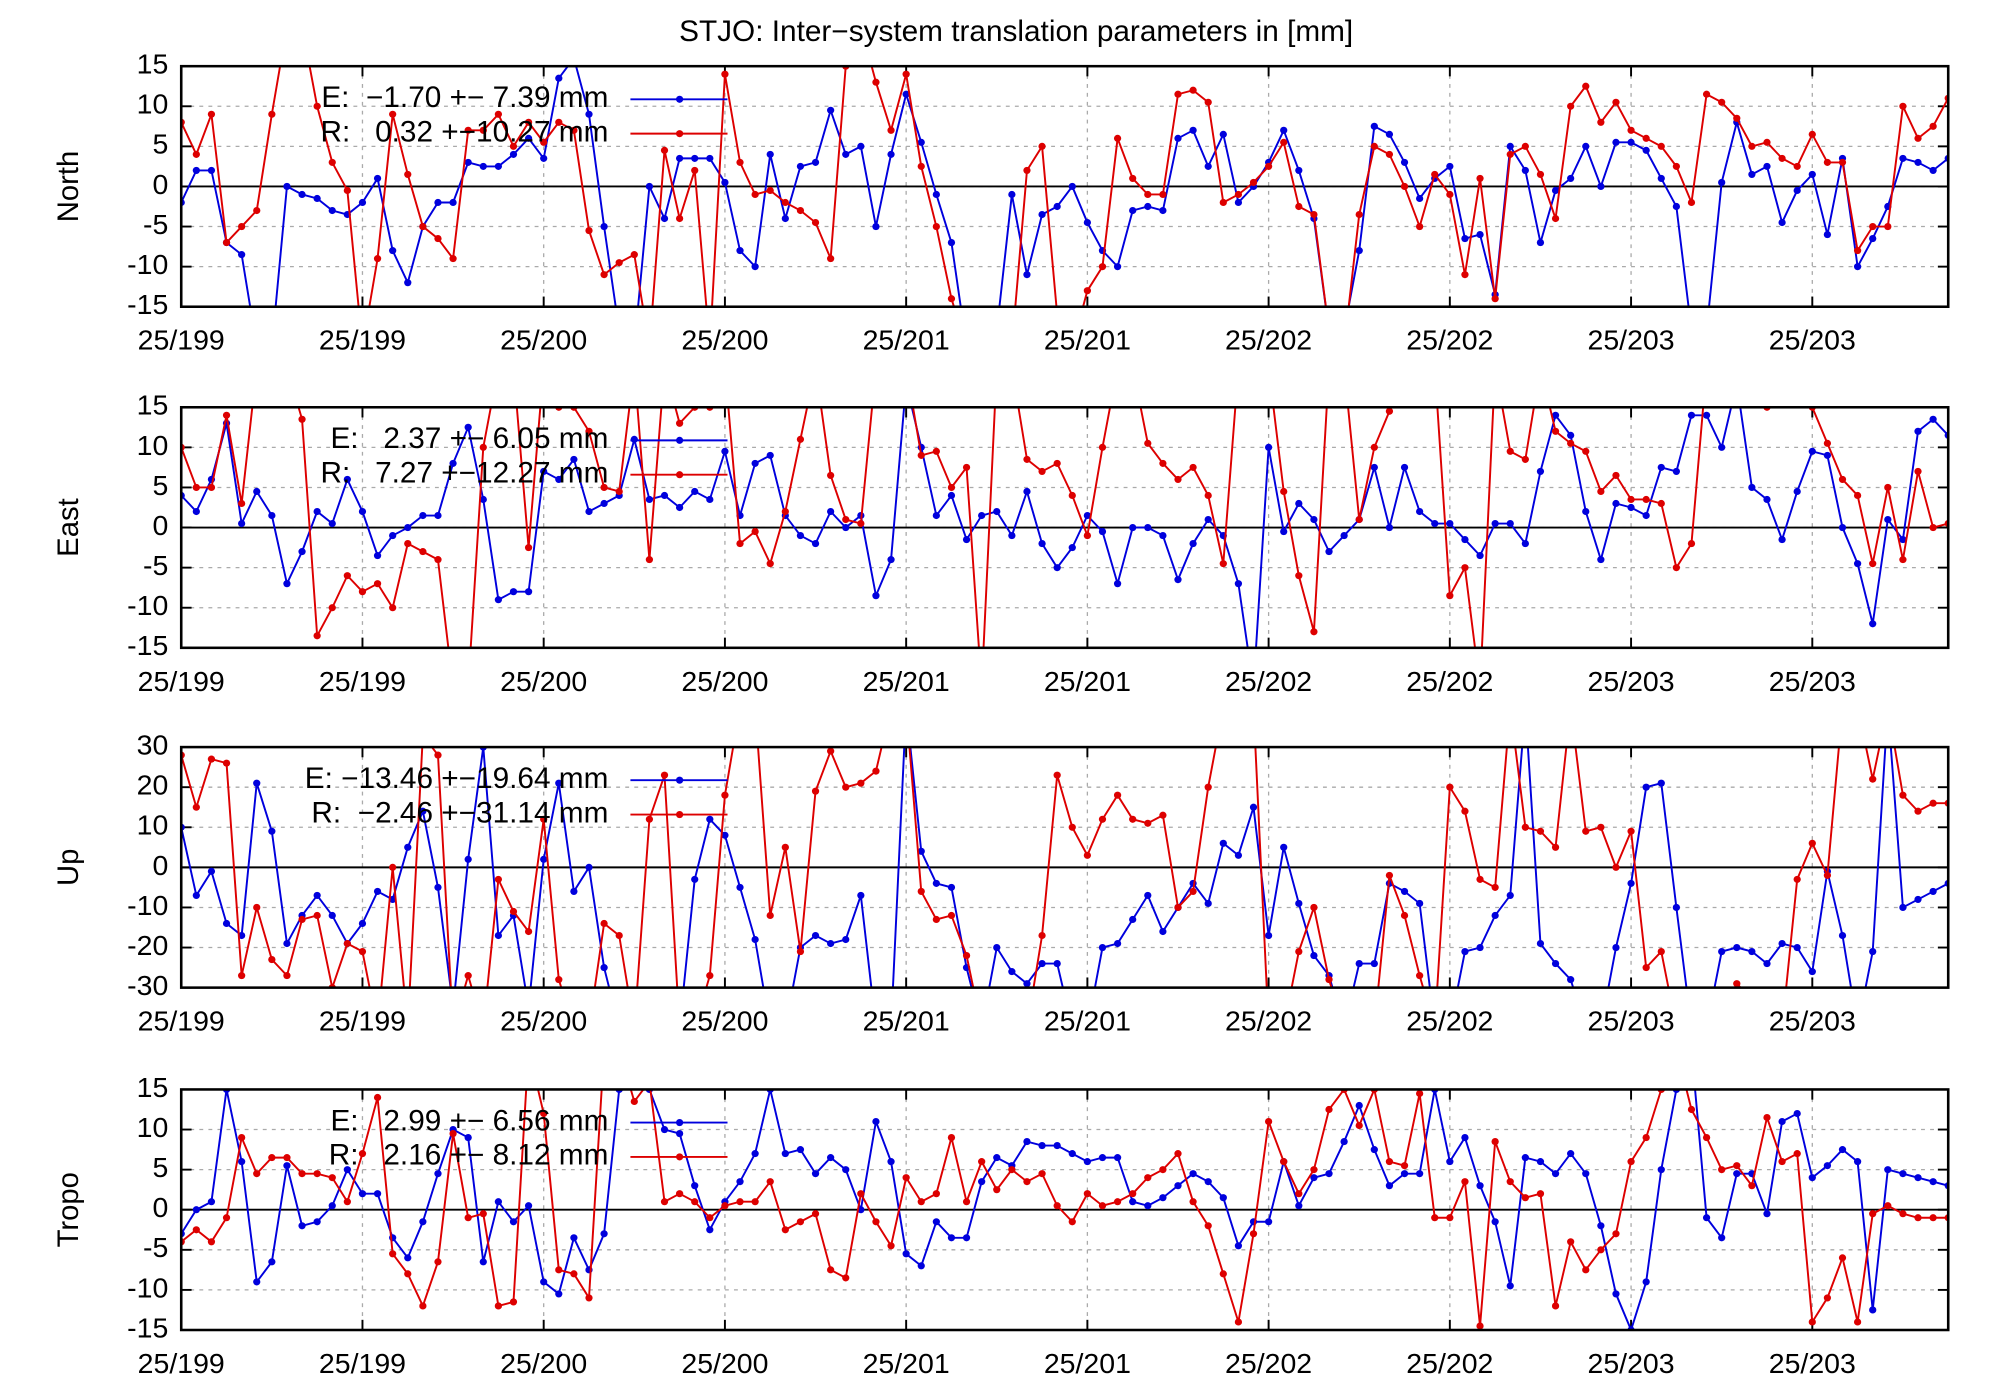 The image size is (2000, 1400). Describe the element at coordinates (153, 1127) in the screenshot. I see `y-tick-label: 10` at that location.